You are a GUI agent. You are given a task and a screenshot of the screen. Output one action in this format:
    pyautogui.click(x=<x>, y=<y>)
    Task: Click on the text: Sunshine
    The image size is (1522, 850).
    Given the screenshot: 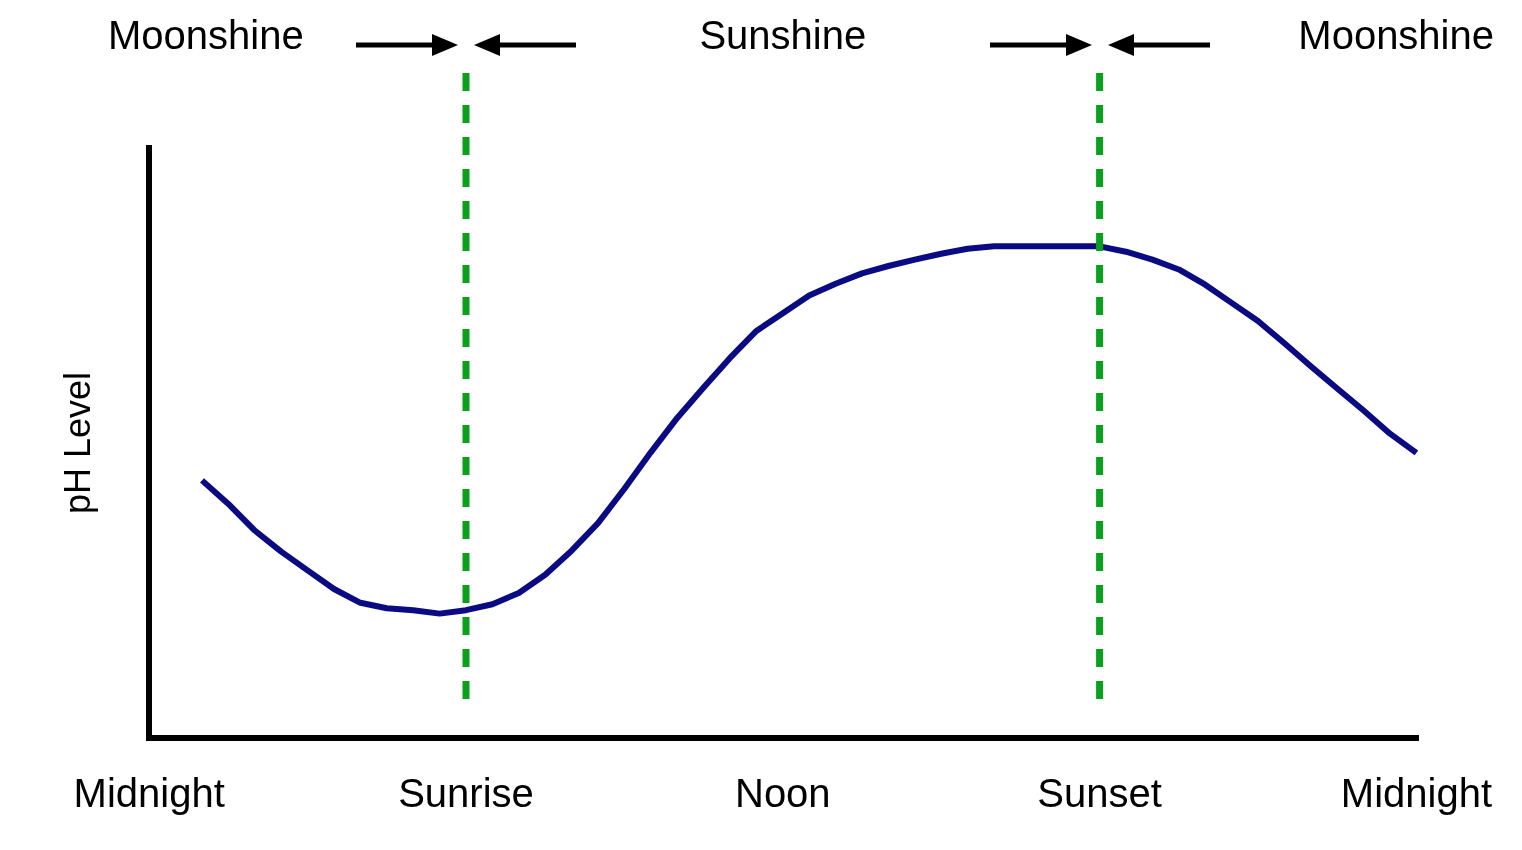 What is the action you would take?
    pyautogui.click(x=783, y=35)
    